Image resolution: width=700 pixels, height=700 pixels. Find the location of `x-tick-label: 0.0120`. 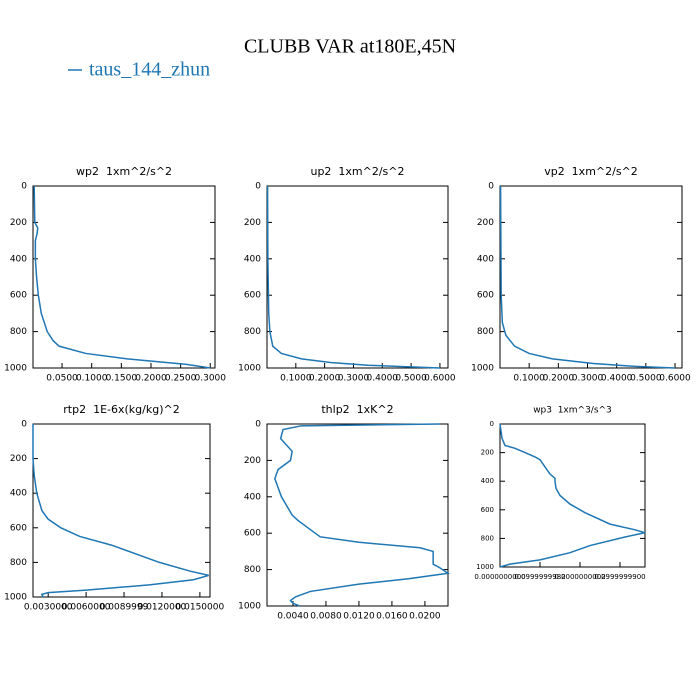

x-tick-label: 0.0120 is located at coordinates (359, 617).